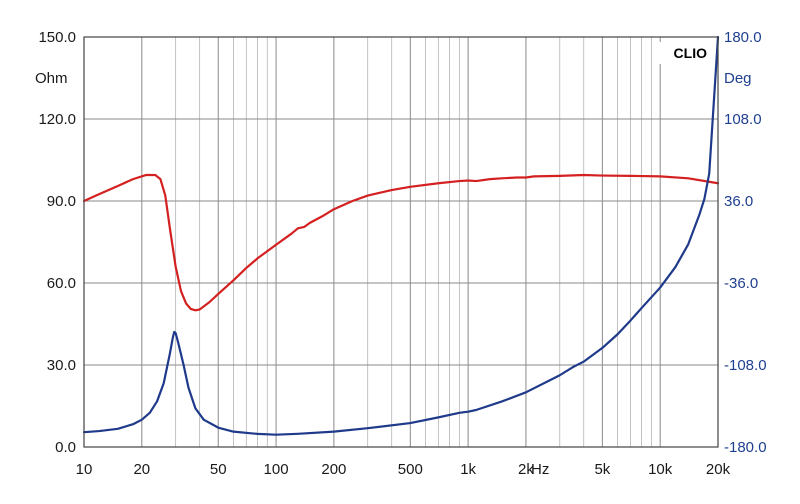  What do you see at coordinates (743, 119) in the screenshot?
I see `right-tick-label: 108.0` at bounding box center [743, 119].